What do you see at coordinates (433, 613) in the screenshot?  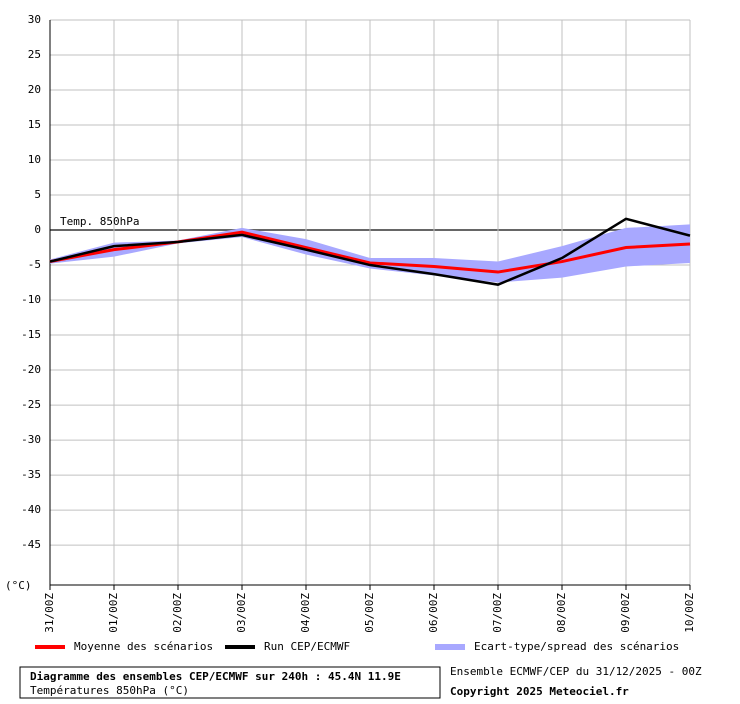 I see `x-tick-label: 06/00Z` at bounding box center [433, 613].